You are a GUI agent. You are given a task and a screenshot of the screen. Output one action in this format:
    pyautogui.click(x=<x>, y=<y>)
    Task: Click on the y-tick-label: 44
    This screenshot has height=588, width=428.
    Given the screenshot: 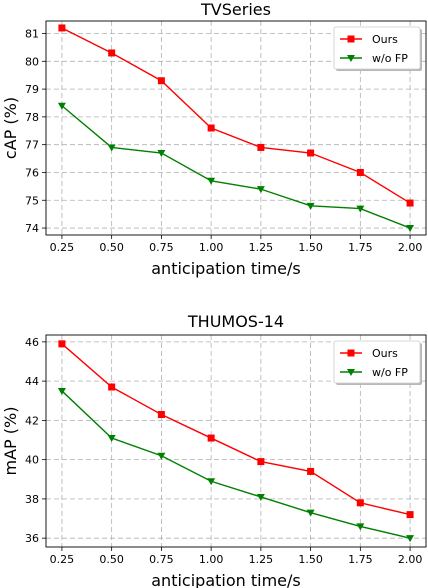 What is the action you would take?
    pyautogui.click(x=32, y=381)
    